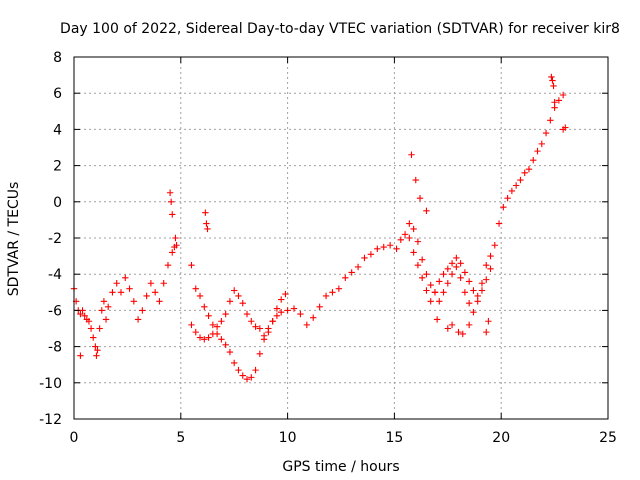 Image resolution: width=640 pixels, height=480 pixels. Describe the element at coordinates (340, 467) in the screenshot. I see `x-axis-label: GPS time / hours` at that location.